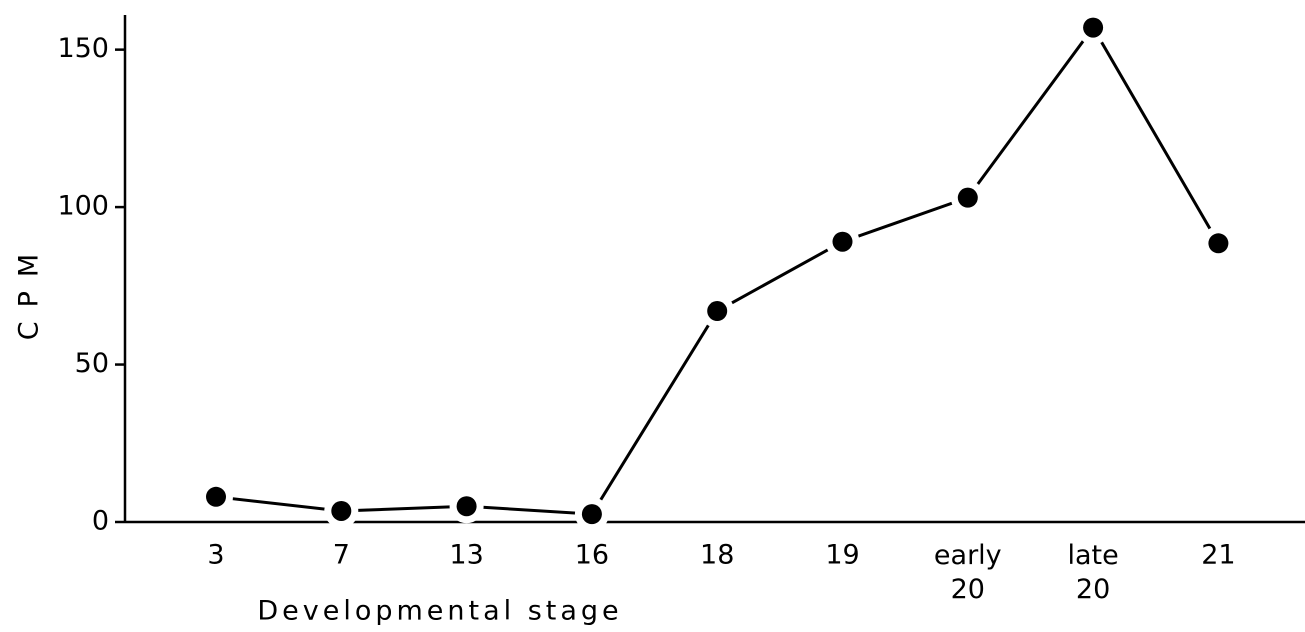  What do you see at coordinates (215, 555) in the screenshot?
I see `x-tick-label: 3` at bounding box center [215, 555].